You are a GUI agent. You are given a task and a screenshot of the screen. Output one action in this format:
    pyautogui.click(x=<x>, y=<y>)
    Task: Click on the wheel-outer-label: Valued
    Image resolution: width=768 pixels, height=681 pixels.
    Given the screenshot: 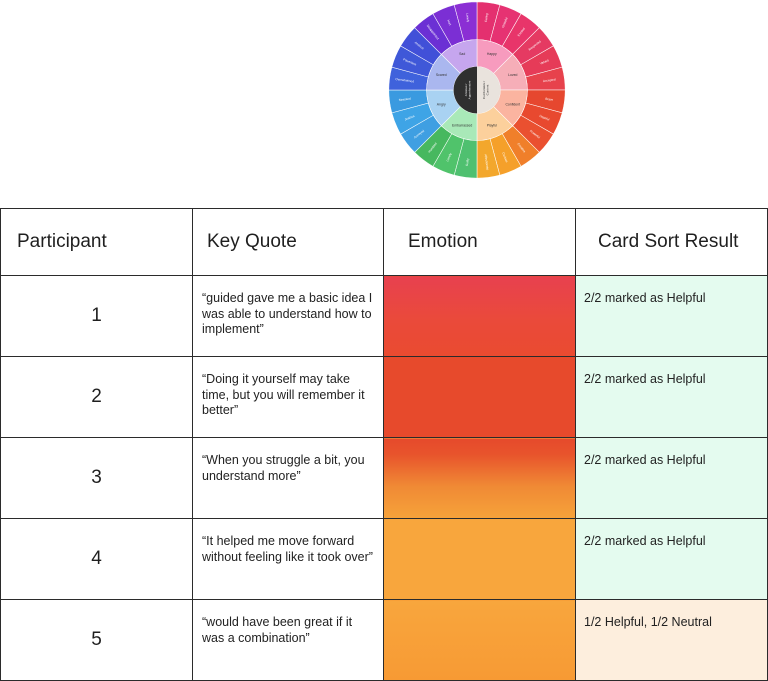 What is the action you would take?
    pyautogui.click(x=544, y=61)
    